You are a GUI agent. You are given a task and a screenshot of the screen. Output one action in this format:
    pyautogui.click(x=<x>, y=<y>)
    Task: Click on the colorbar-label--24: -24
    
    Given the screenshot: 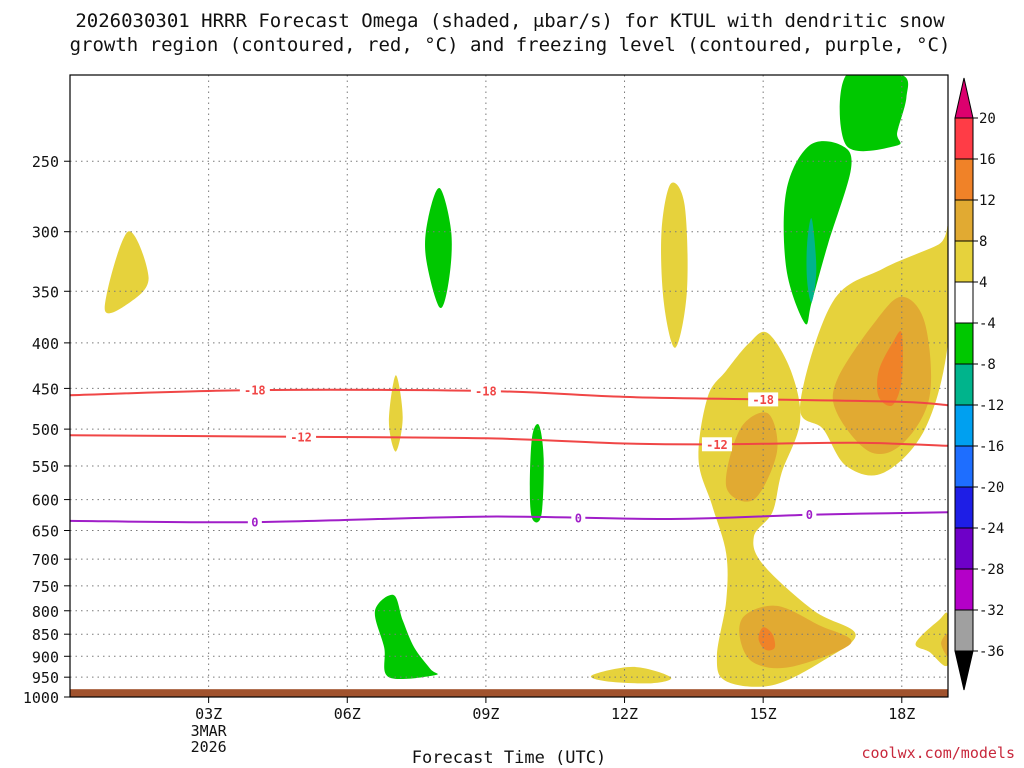 What is the action you would take?
    pyautogui.click(x=991, y=529)
    